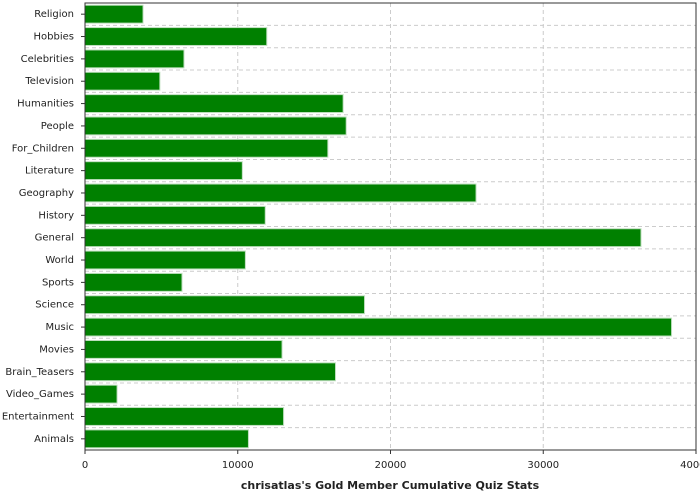 This screenshot has width=700, height=500. What do you see at coordinates (45, 104) in the screenshot?
I see `y-tick-label: Humanities` at bounding box center [45, 104].